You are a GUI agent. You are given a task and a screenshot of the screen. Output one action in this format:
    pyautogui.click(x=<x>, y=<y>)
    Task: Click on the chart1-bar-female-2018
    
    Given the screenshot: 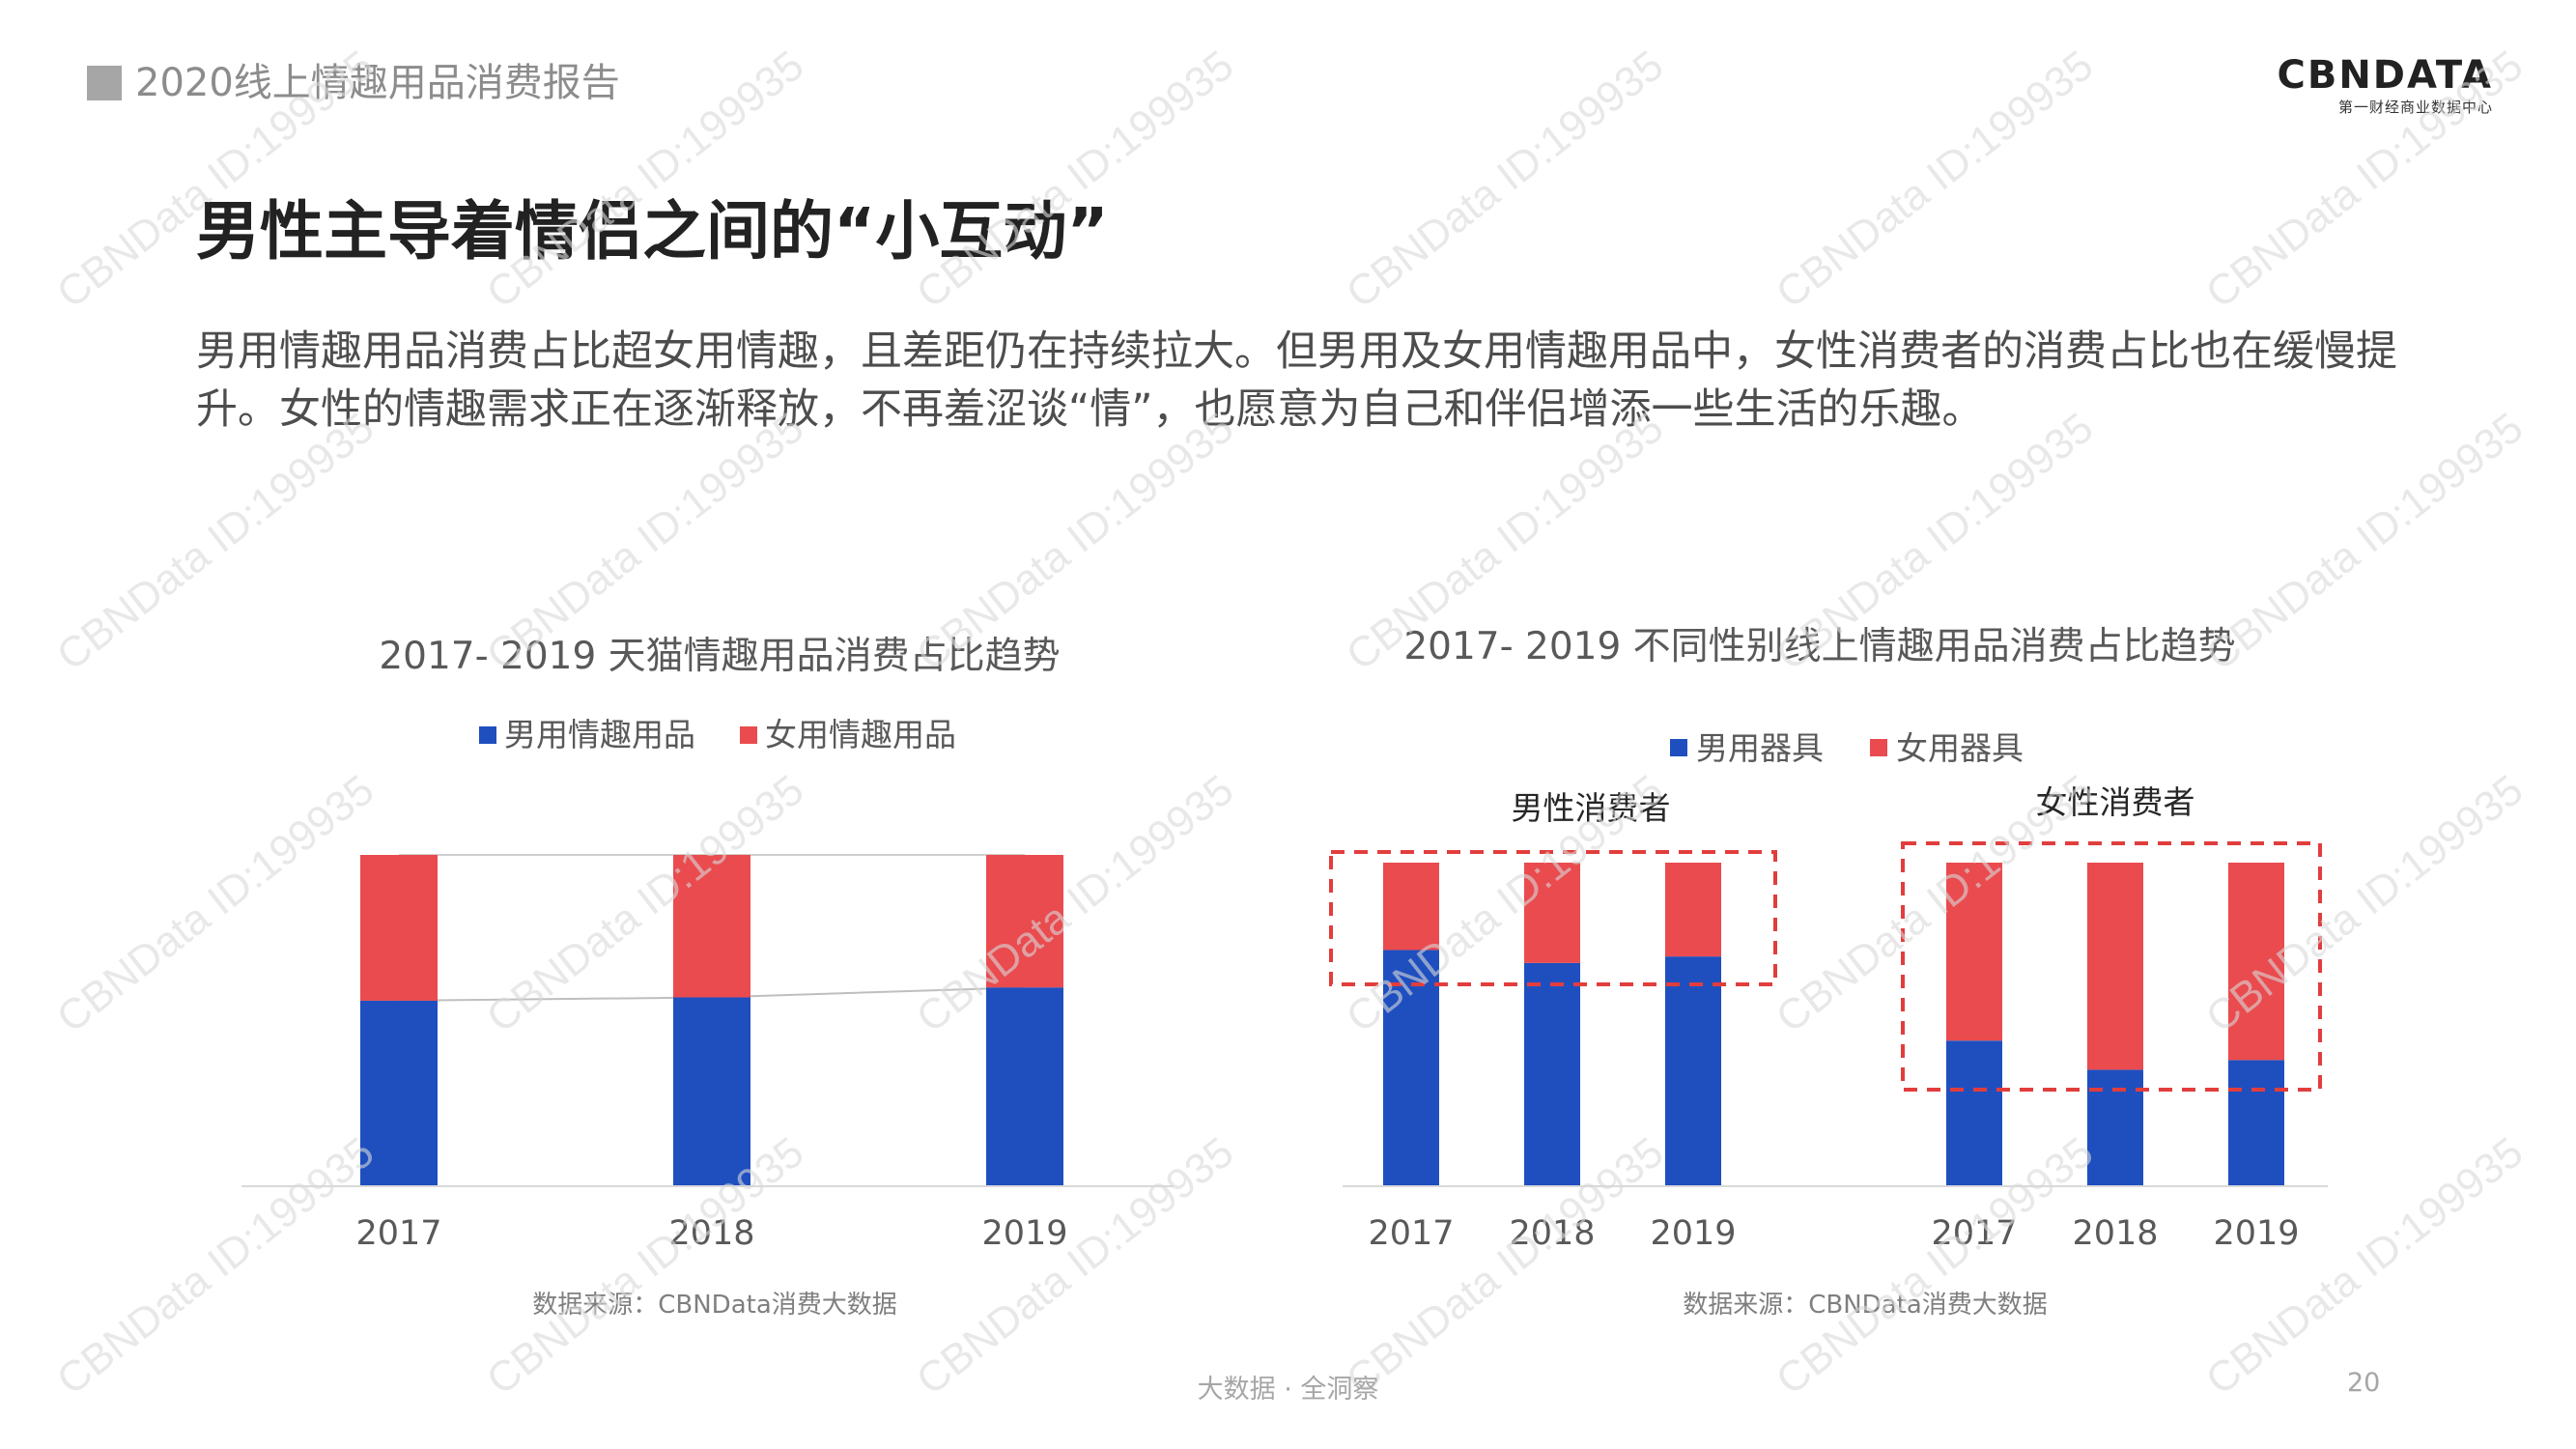 What is the action you would take?
    pyautogui.click(x=711, y=926)
    